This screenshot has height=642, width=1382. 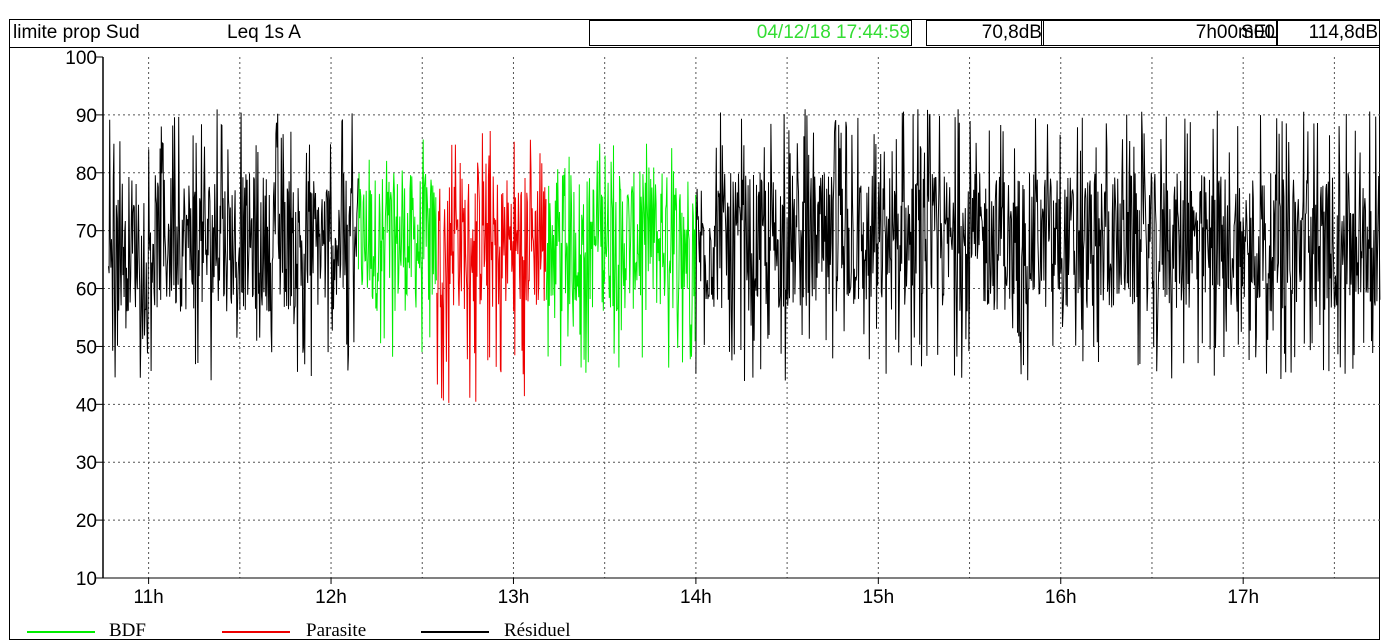 What do you see at coordinates (86, 174) in the screenshot?
I see `y-tick-label: 80` at bounding box center [86, 174].